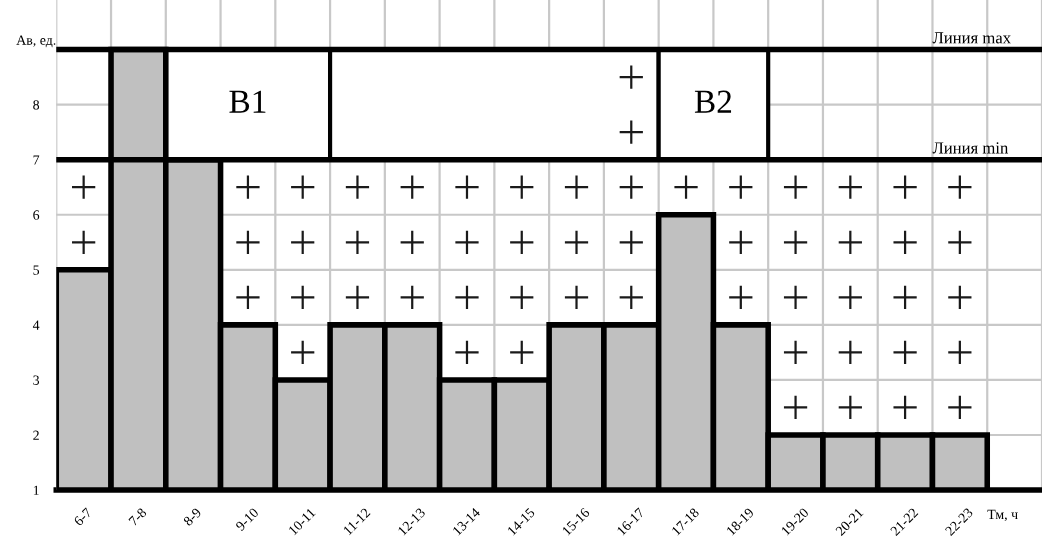 Image resolution: width=1042 pixels, height=550 pixels. I want to click on band-label: B2, so click(713, 101).